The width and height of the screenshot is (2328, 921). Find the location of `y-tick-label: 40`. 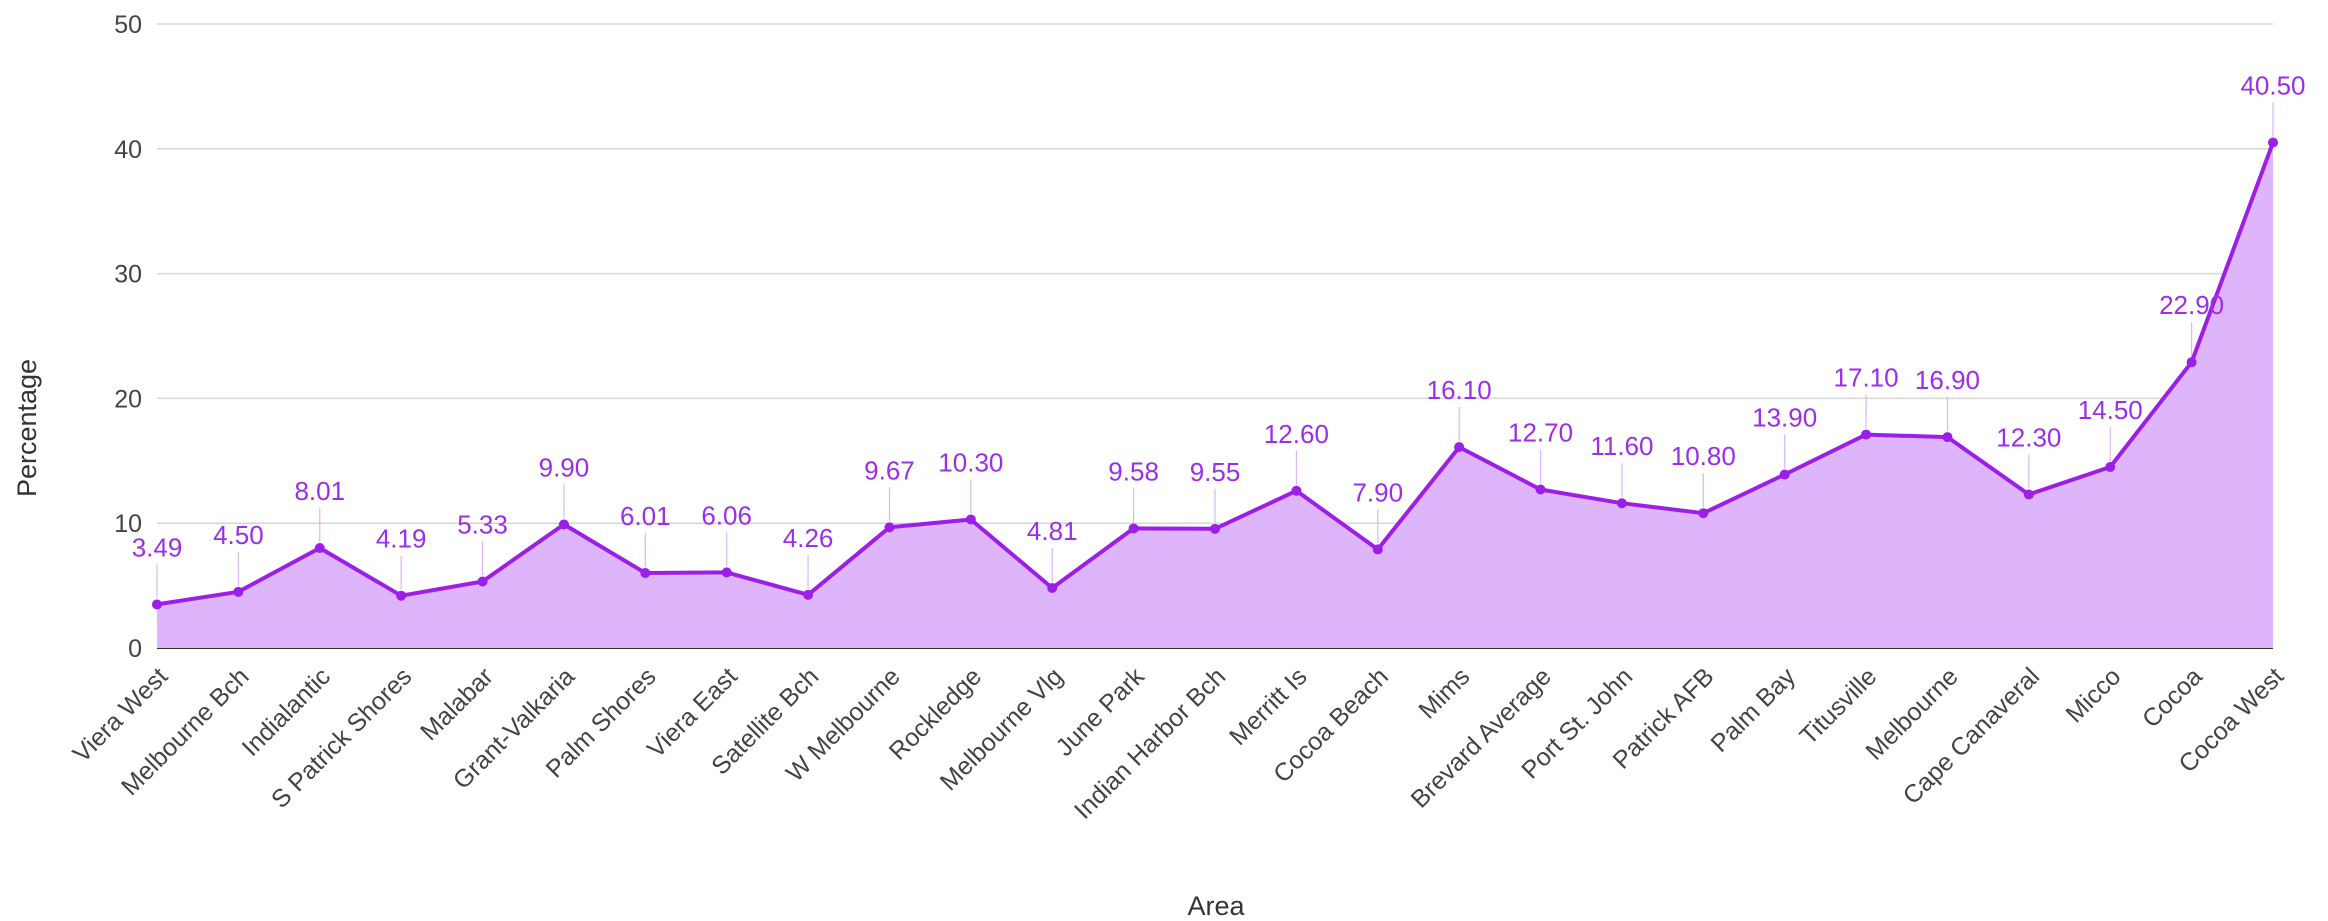

y-tick-label: 40 is located at coordinates (128, 150).